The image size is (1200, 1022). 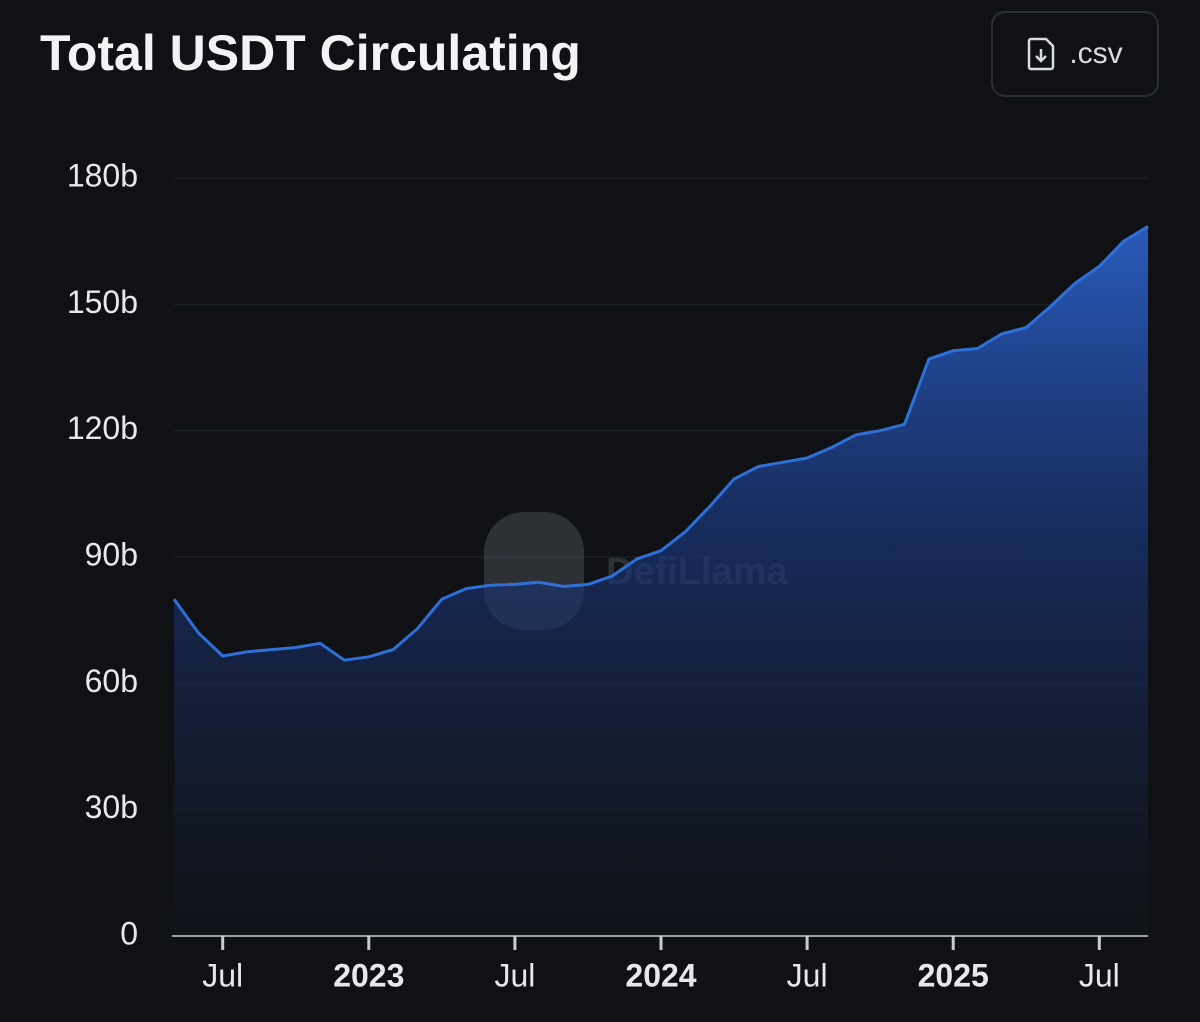 What do you see at coordinates (111, 807) in the screenshot?
I see `y-tick-label: 30b` at bounding box center [111, 807].